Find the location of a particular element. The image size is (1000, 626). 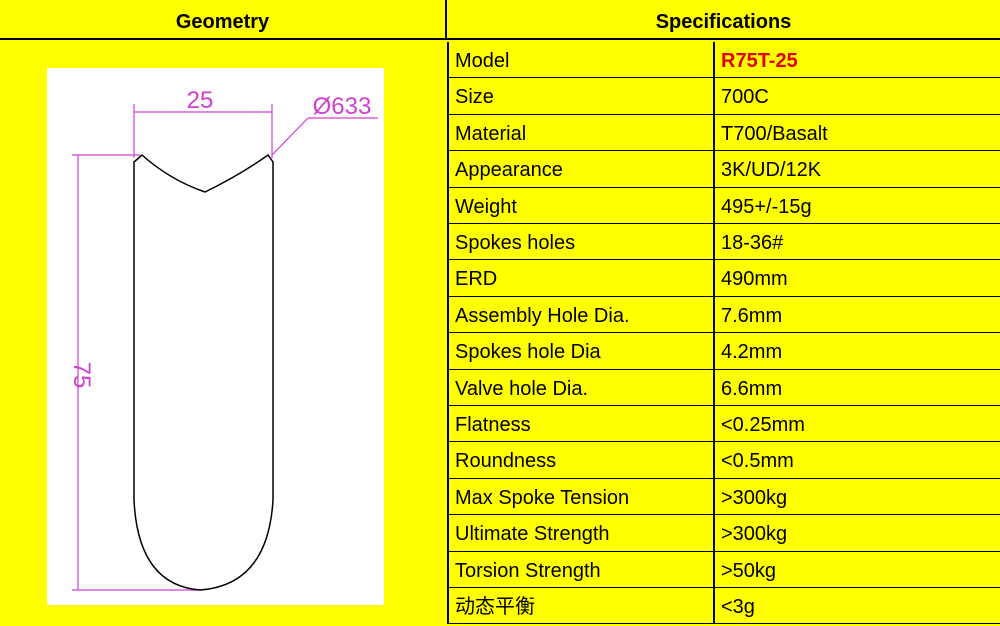

spec-name: Flatness is located at coordinates (581, 424).